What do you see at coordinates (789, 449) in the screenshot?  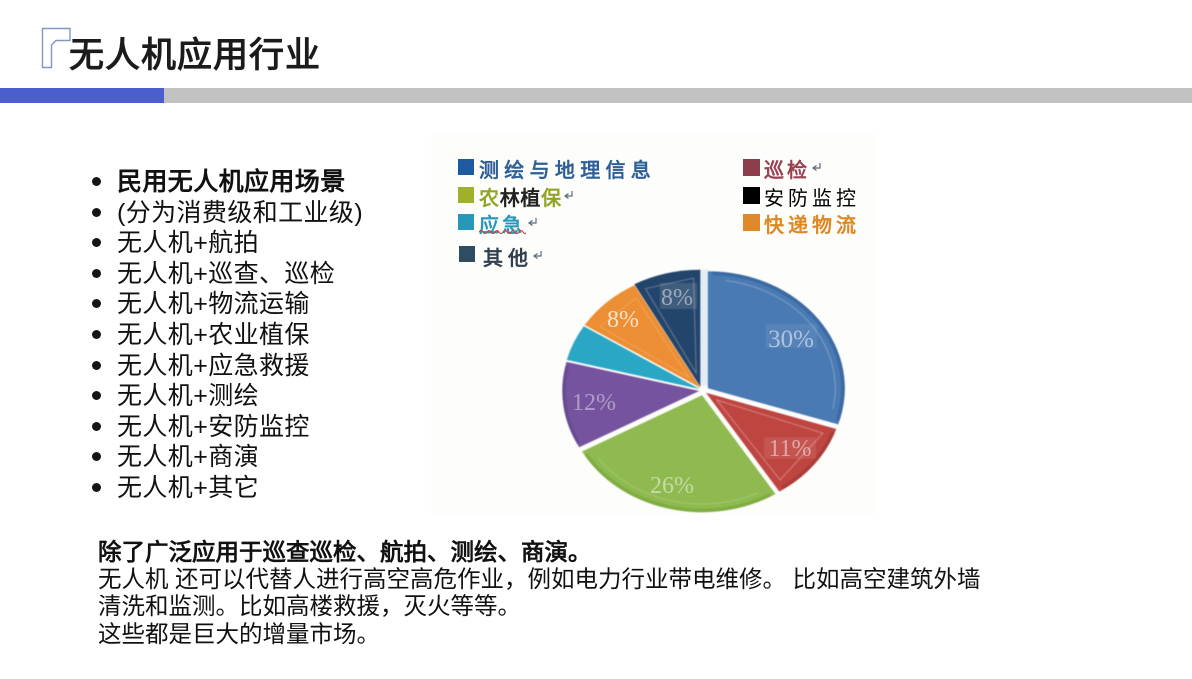 I see `svg-text: 11%` at bounding box center [789, 449].